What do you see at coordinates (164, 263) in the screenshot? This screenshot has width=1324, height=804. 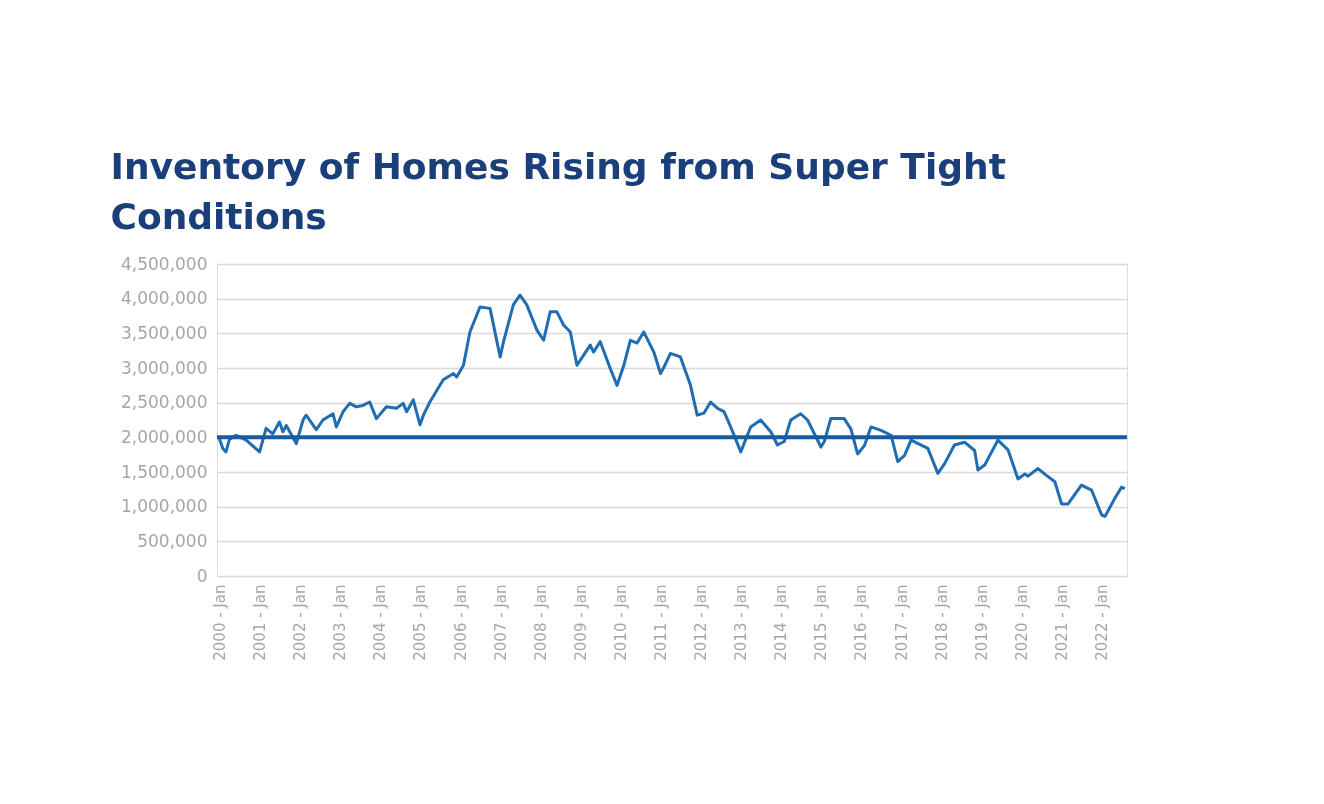 I see `y-tick-label: 4,500,000` at bounding box center [164, 263].